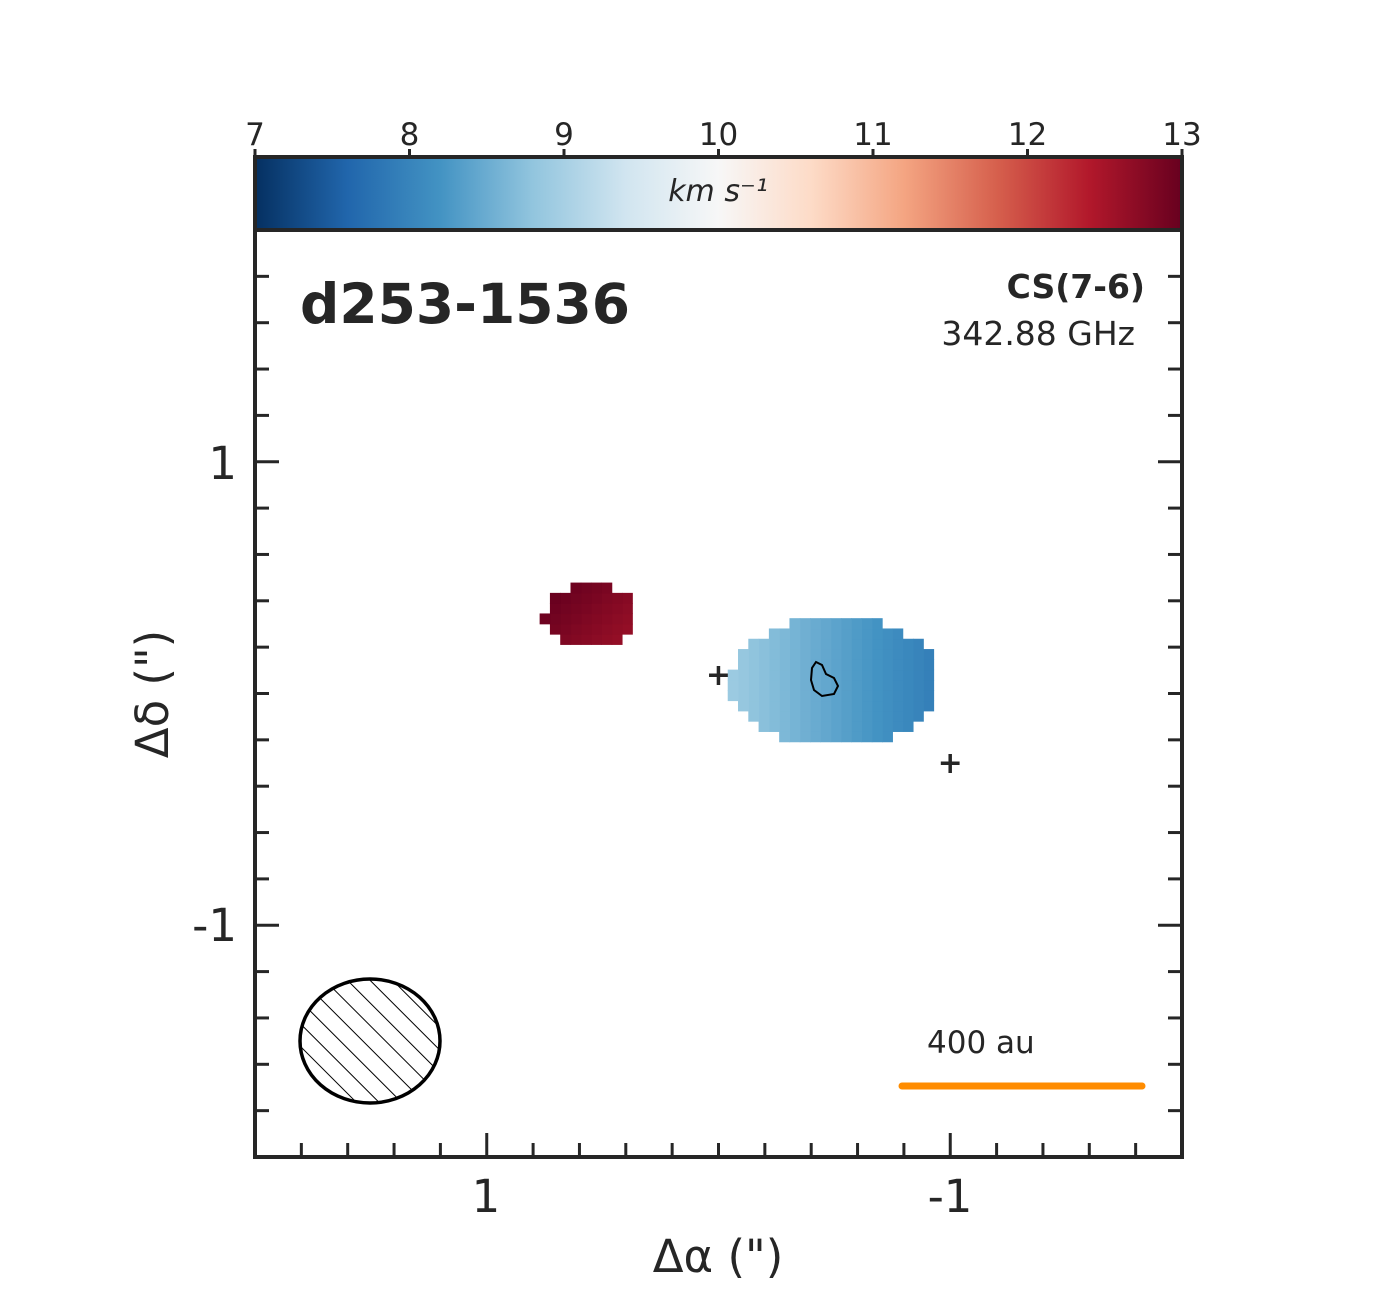 Image resolution: width=1400 pixels, height=1300 pixels. Describe the element at coordinates (370, 1041) in the screenshot. I see `beam-ellipse` at that location.